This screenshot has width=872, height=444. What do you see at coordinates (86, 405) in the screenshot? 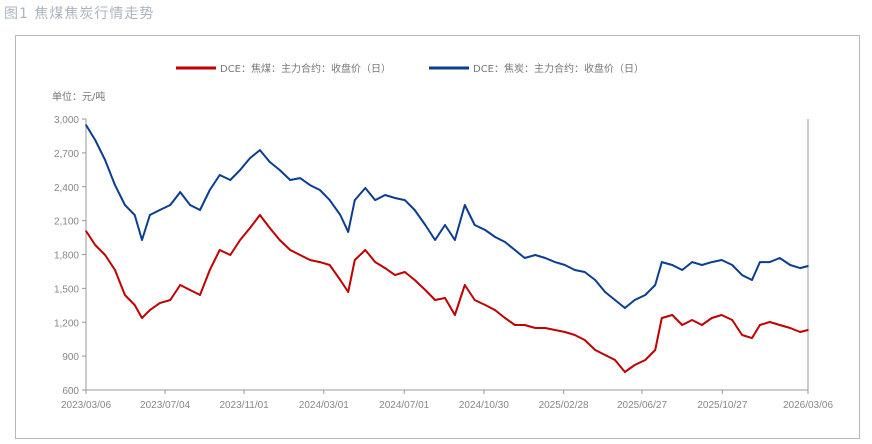
I see `x-tick-label: 2023/03/06` at bounding box center [86, 405].